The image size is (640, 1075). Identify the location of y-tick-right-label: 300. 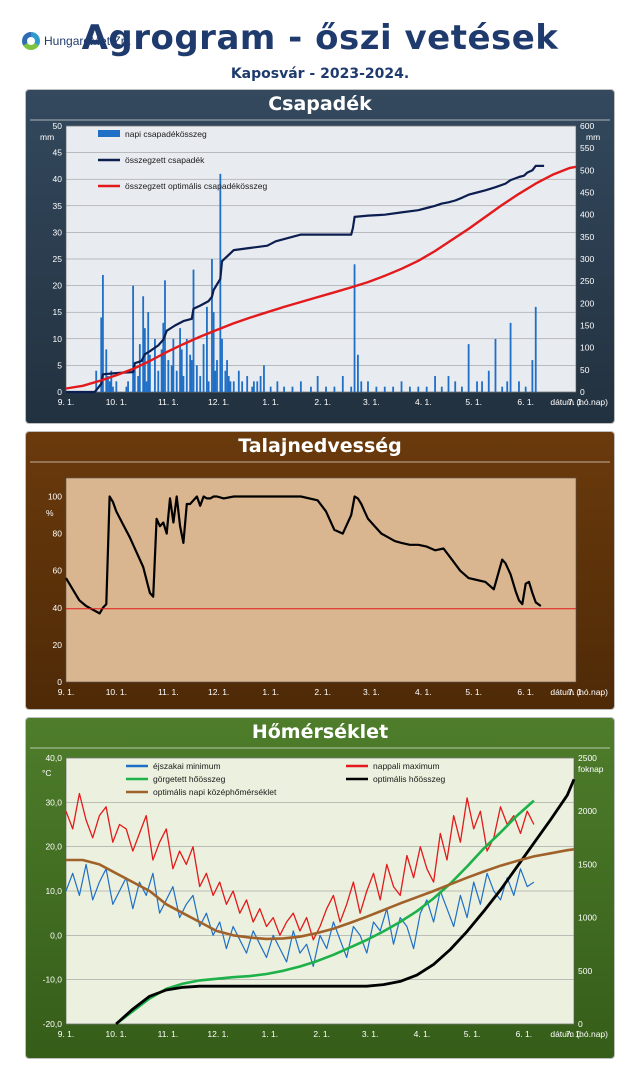
(587, 259).